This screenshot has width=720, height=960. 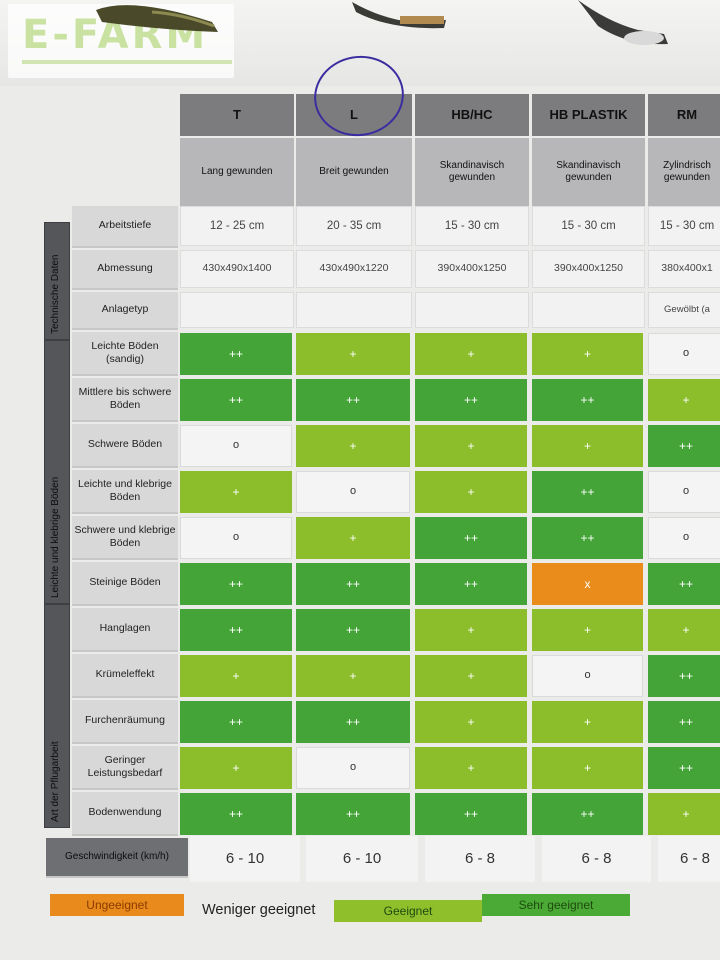 What do you see at coordinates (354, 172) in the screenshot?
I see `column-type-header: Breit gewunden` at bounding box center [354, 172].